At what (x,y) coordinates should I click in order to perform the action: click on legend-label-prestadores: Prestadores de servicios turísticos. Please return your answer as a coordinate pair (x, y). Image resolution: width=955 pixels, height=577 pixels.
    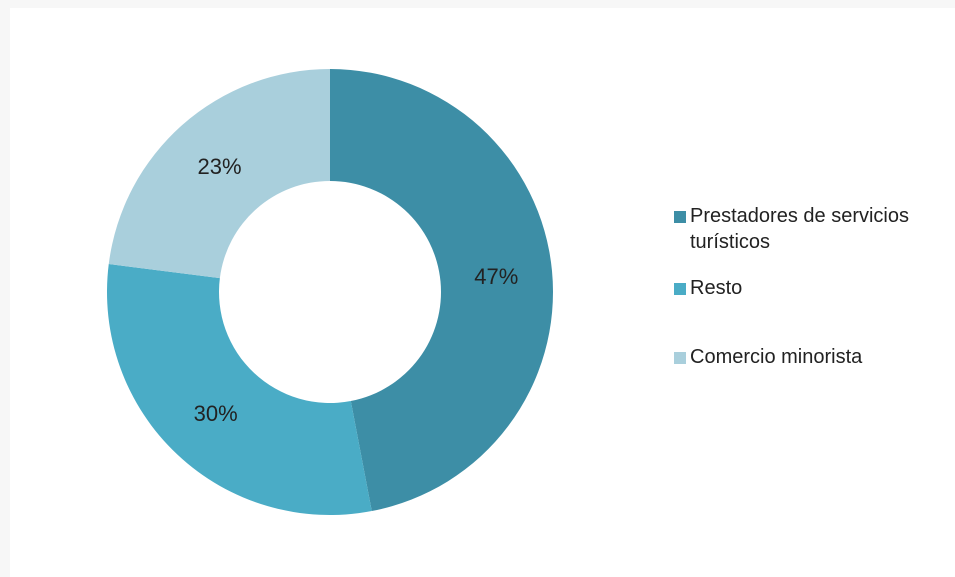
    Looking at the image, I should click on (799, 229).